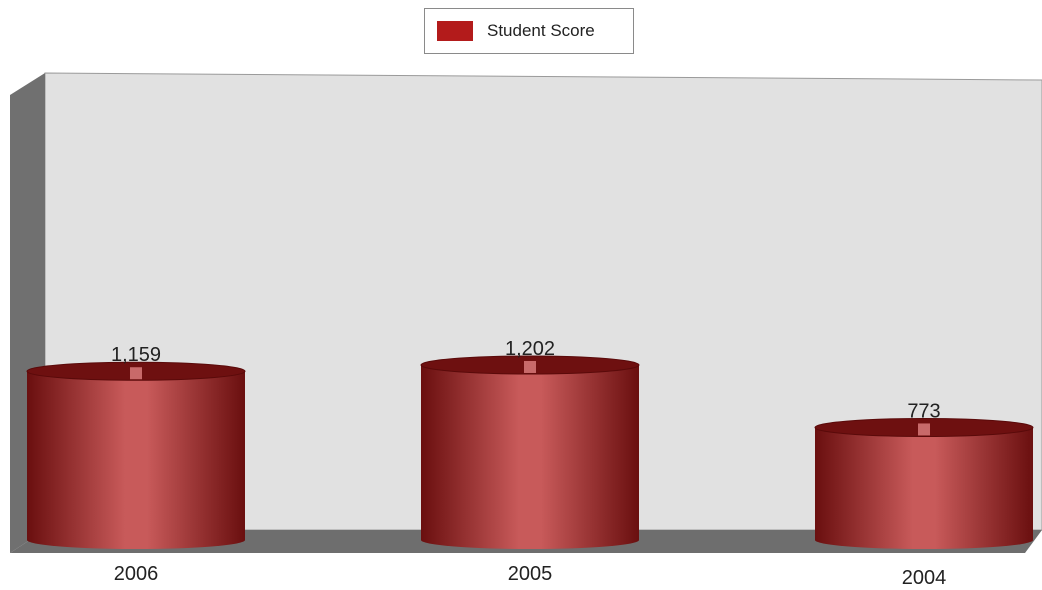  What do you see at coordinates (530, 349) in the screenshot?
I see `data-label: 1,202` at bounding box center [530, 349].